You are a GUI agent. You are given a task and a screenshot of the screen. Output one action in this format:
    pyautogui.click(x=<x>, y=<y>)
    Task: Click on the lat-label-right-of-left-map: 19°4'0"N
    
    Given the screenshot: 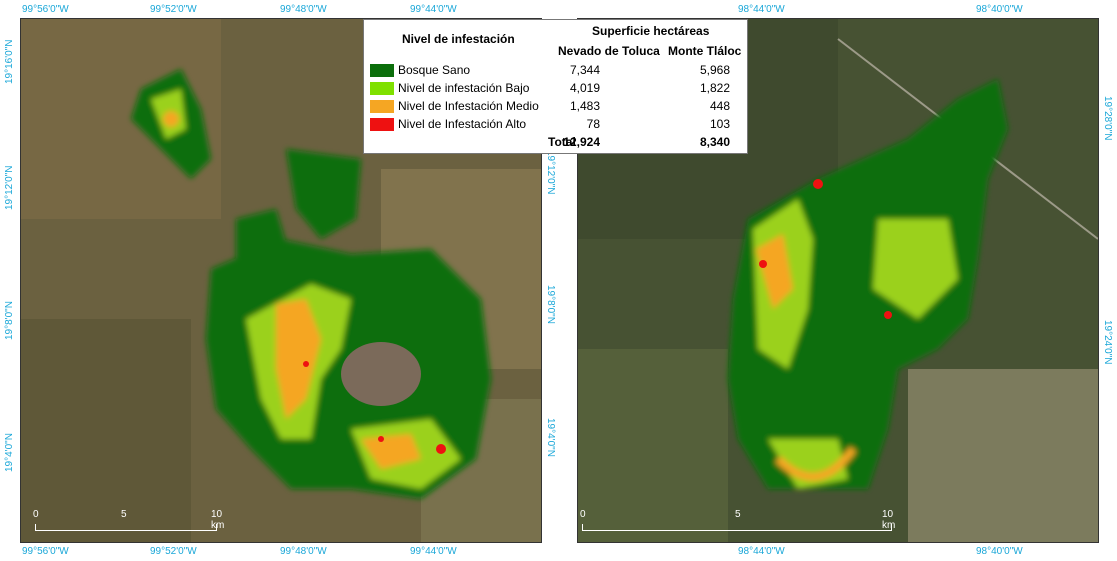 What is the action you would take?
    pyautogui.click(x=550, y=437)
    